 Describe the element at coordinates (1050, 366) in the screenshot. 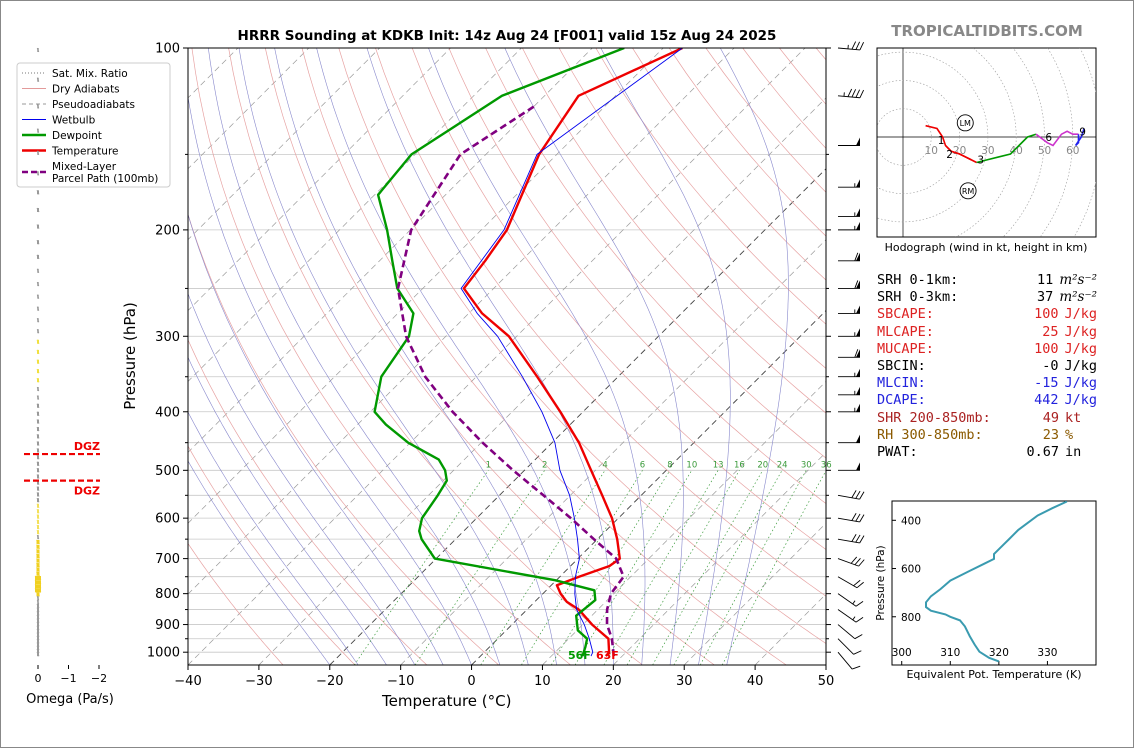

I see `stat-value: -0` at that location.